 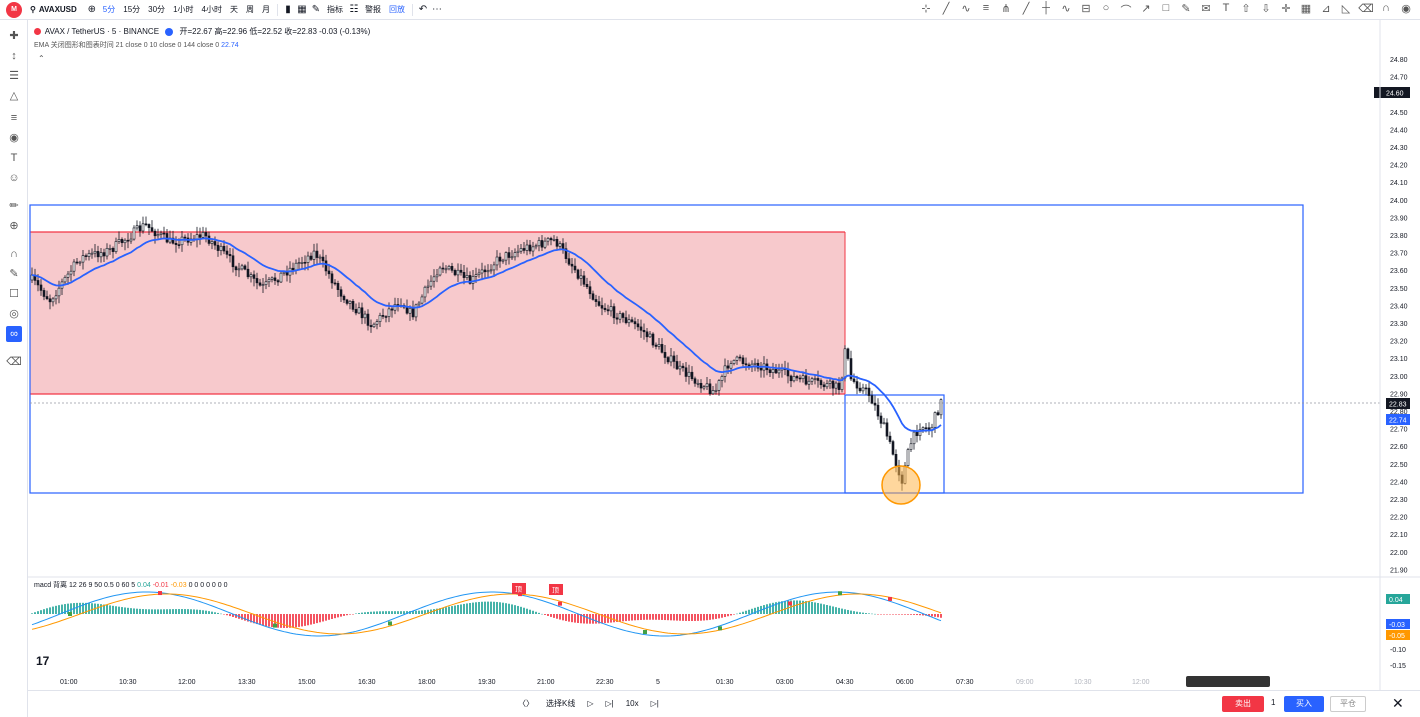 I want to click on jump-end-icon: ▷|, so click(x=654, y=703).